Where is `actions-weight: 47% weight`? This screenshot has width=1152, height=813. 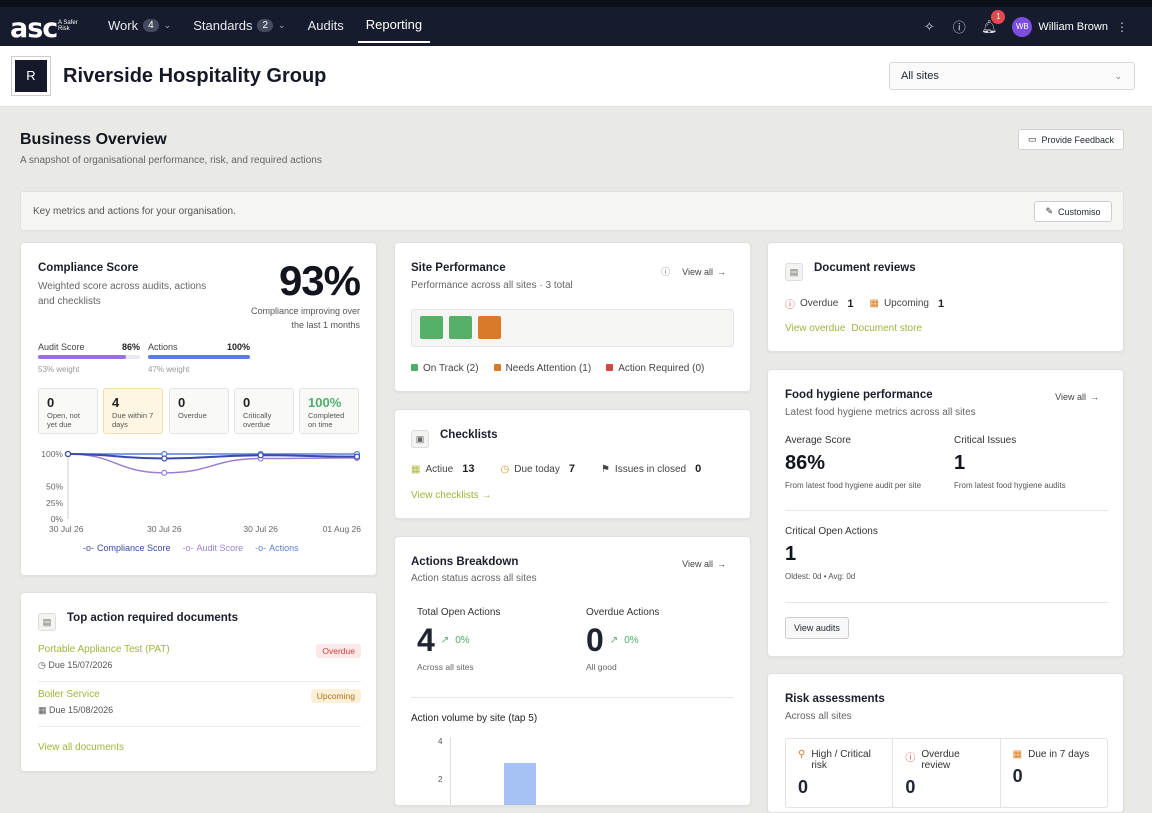
actions-weight: 47% weight is located at coordinates (169, 369).